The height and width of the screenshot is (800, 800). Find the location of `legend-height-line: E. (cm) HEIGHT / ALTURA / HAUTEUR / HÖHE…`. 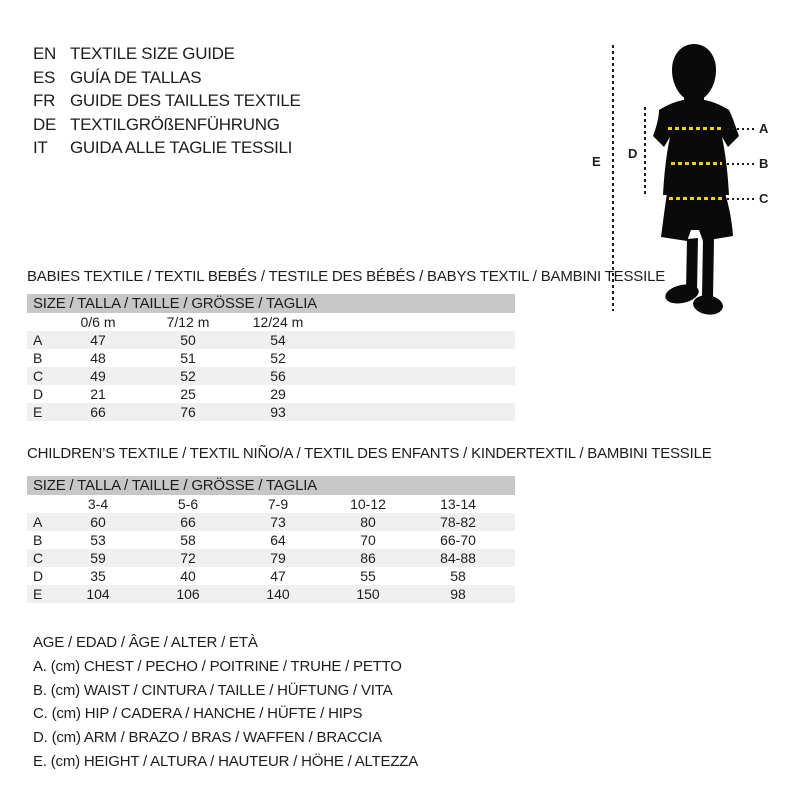

legend-height-line: E. (cm) HEIGHT / ALTURA / HAUTEUR / HÖHE… is located at coordinates (226, 761).